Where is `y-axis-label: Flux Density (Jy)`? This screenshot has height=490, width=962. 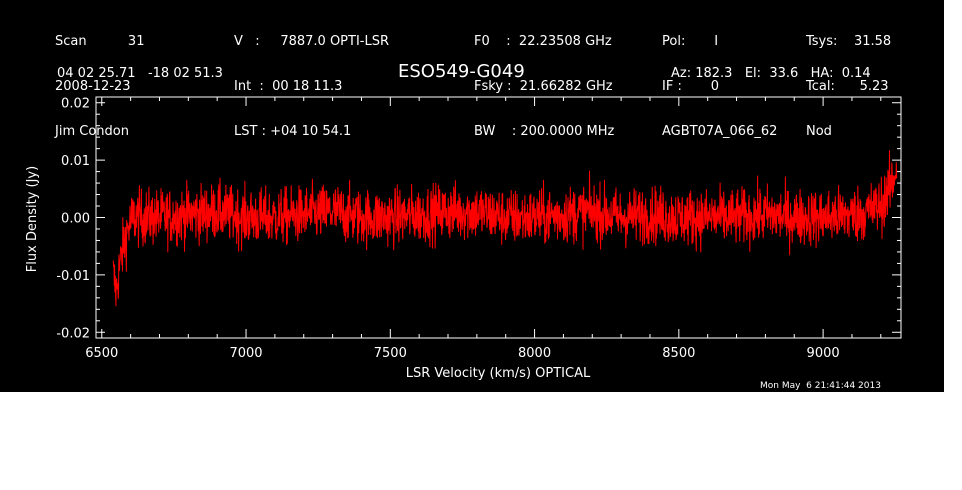
y-axis-label: Flux Density (Jy) is located at coordinates (32, 219).